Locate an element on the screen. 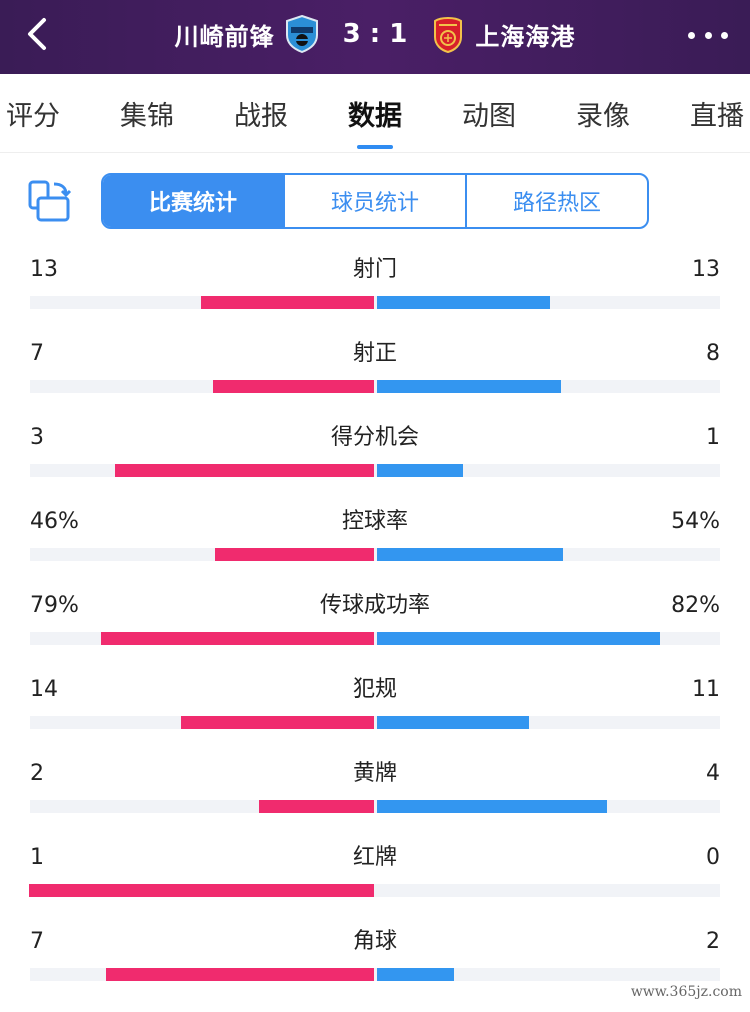  home-stat-value: 14 is located at coordinates (44, 689).